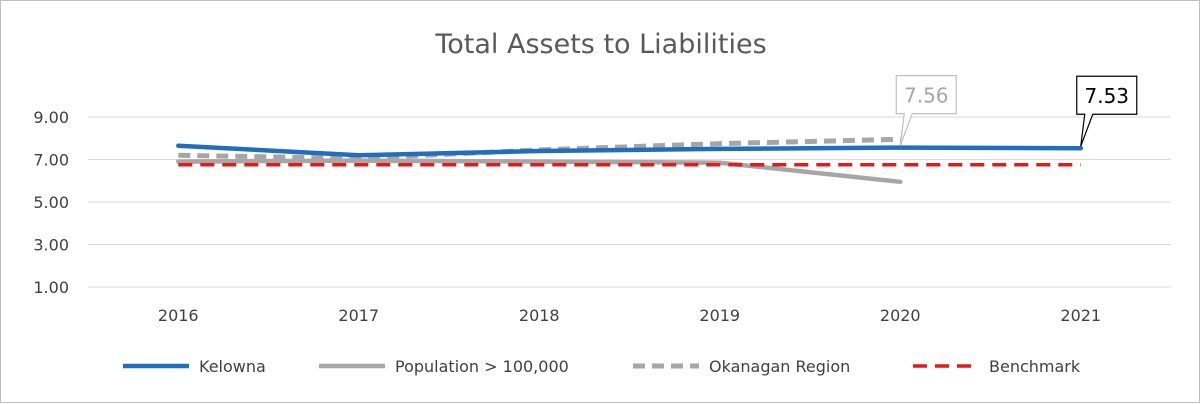 This screenshot has width=1200, height=404. What do you see at coordinates (1080, 315) in the screenshot?
I see `x-tick-label: 2021` at bounding box center [1080, 315].